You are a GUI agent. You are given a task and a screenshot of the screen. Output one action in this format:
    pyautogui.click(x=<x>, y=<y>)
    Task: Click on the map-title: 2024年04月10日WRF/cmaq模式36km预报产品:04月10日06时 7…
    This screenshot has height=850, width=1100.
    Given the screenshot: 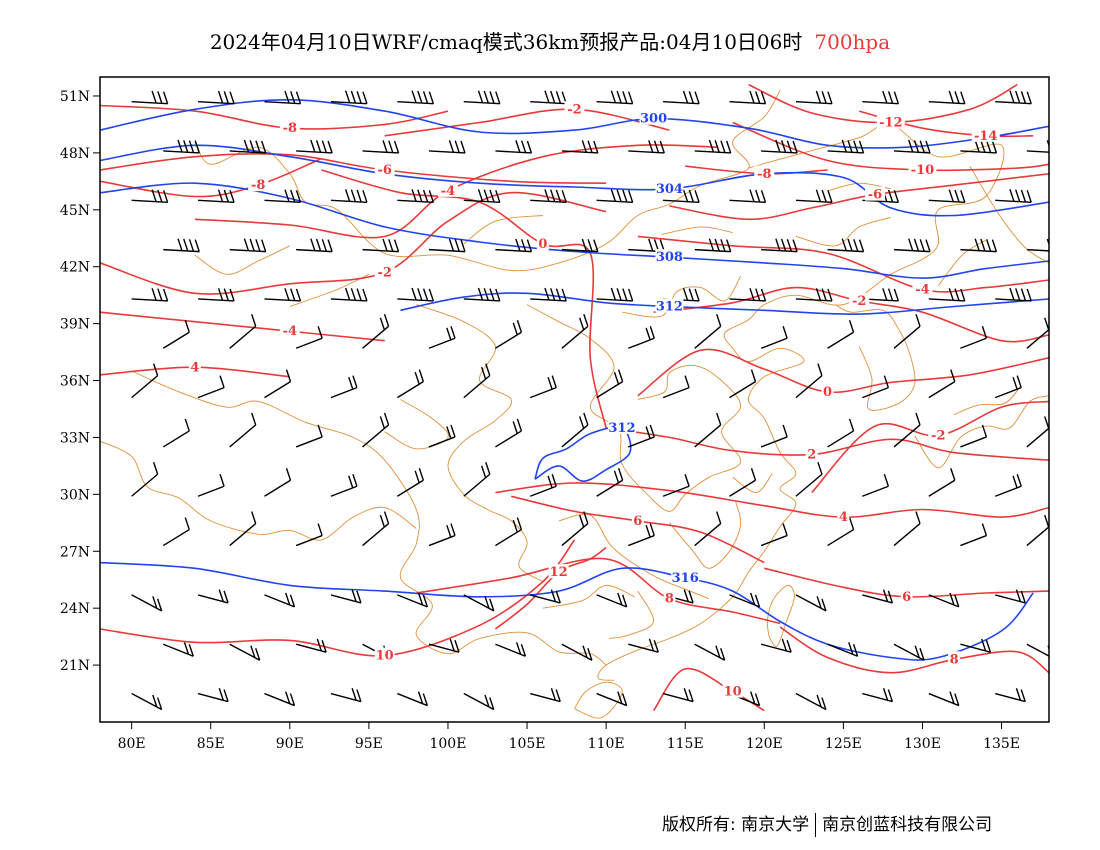 What is the action you would take?
    pyautogui.click(x=550, y=40)
    